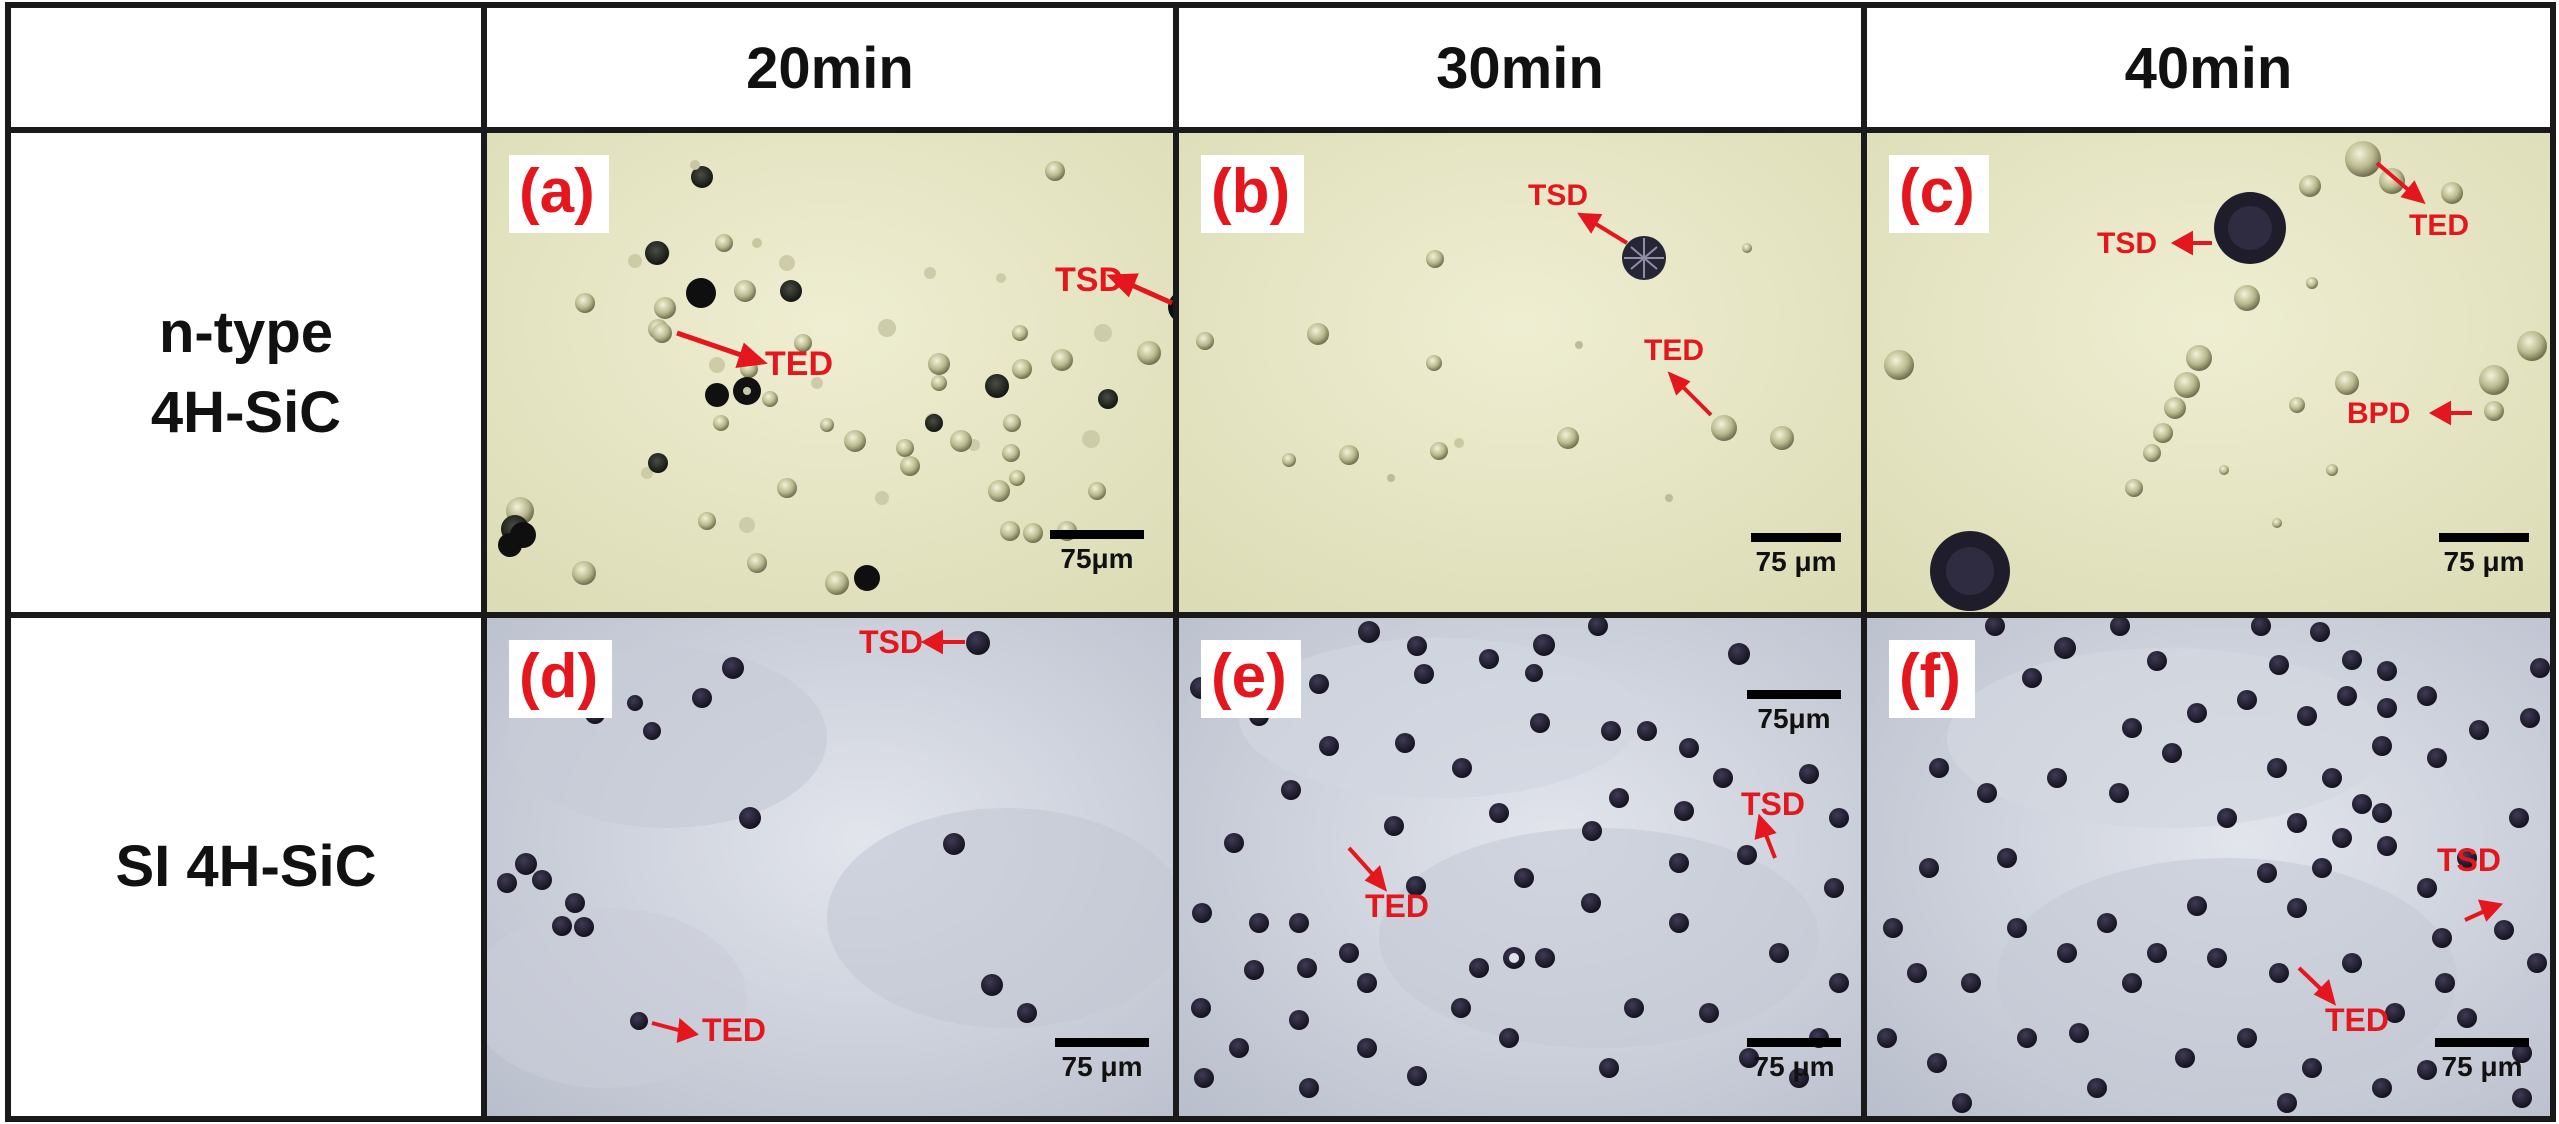 This screenshot has width=2559, height=1124. What do you see at coordinates (2208, 68) in the screenshot?
I see `column-header-40min: 40min` at bounding box center [2208, 68].